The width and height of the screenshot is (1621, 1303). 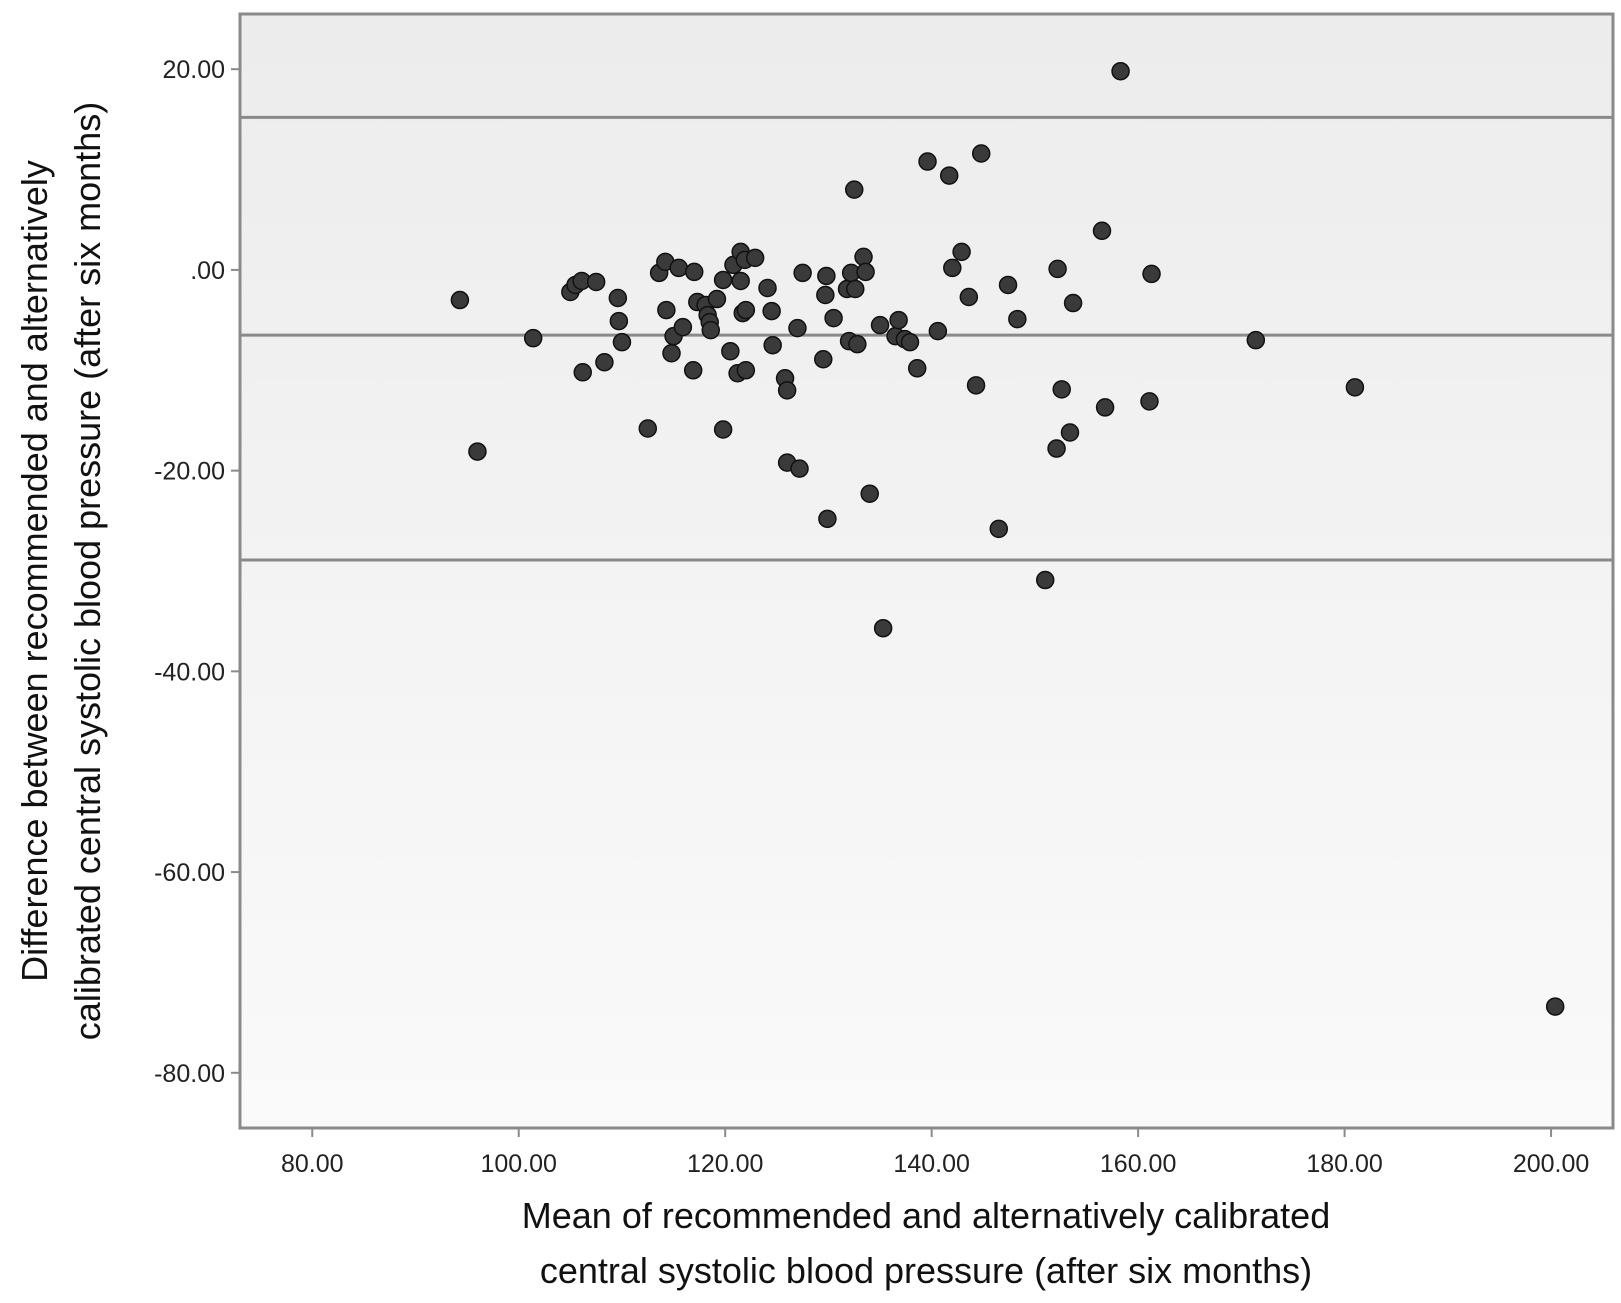 What do you see at coordinates (189, 1074) in the screenshot?
I see `y-tick-label: -80.00` at bounding box center [189, 1074].